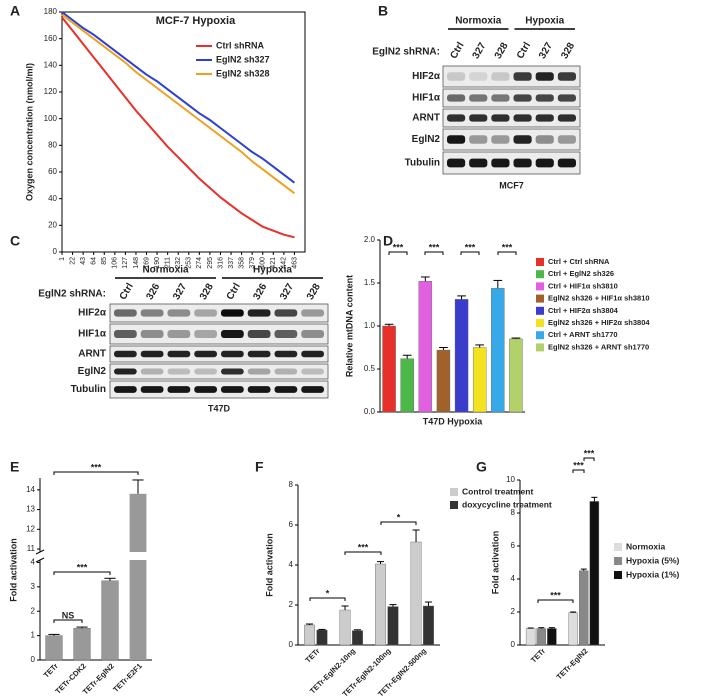  I want to click on x-tick-label: 232, so click(178, 263).